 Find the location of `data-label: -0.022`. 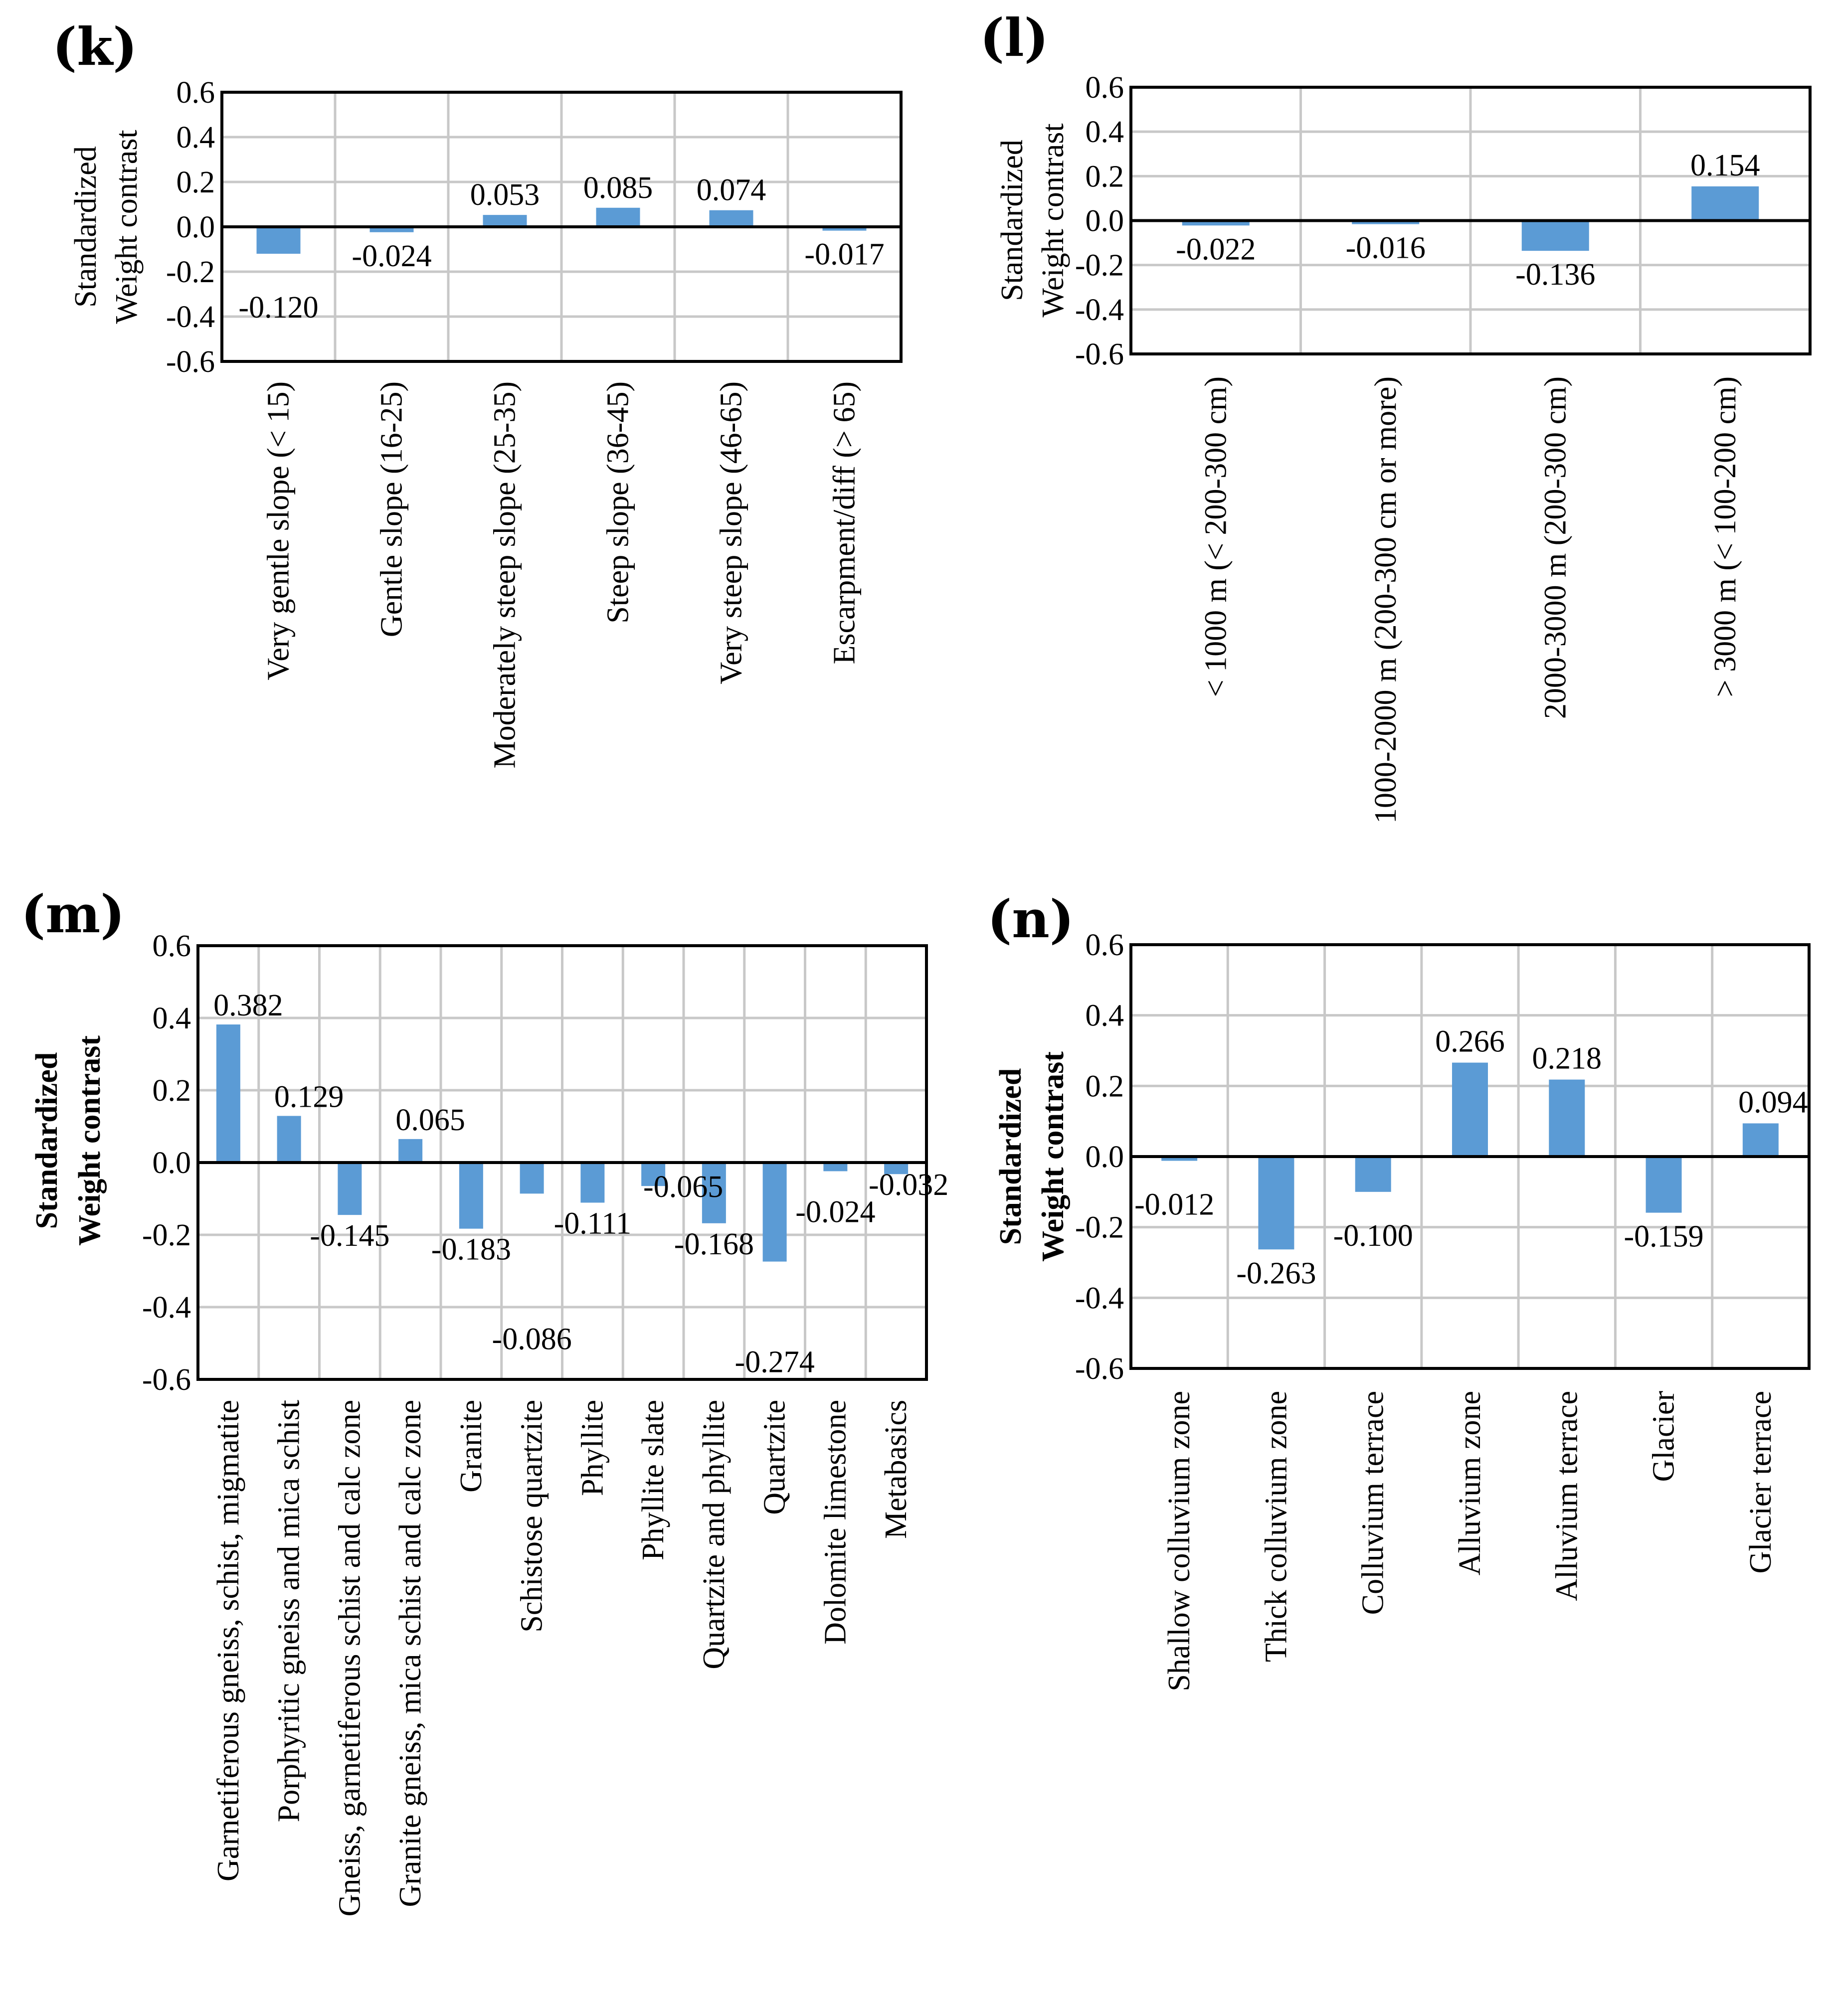

data-label: -0.022 is located at coordinates (1216, 249).